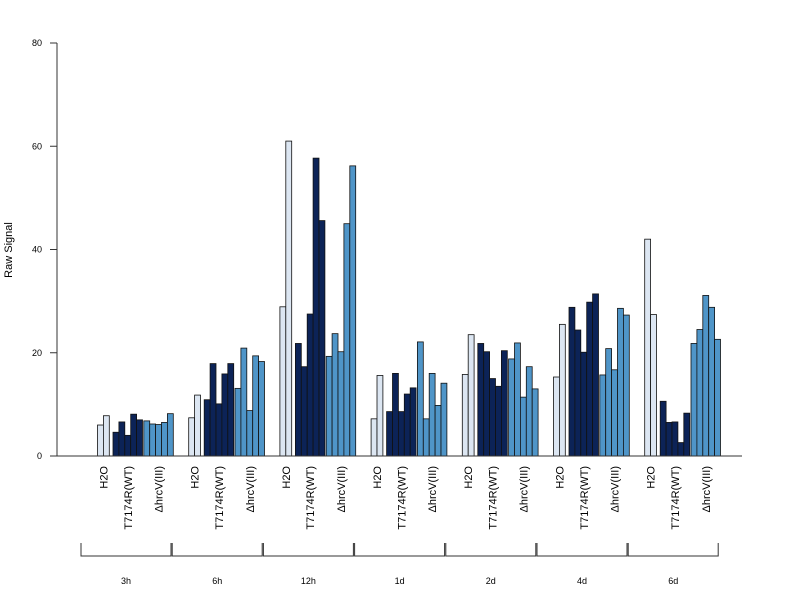 This screenshot has width=800, height=600. What do you see at coordinates (9, 250) in the screenshot?
I see `y-axis-label: Raw Signal` at bounding box center [9, 250].